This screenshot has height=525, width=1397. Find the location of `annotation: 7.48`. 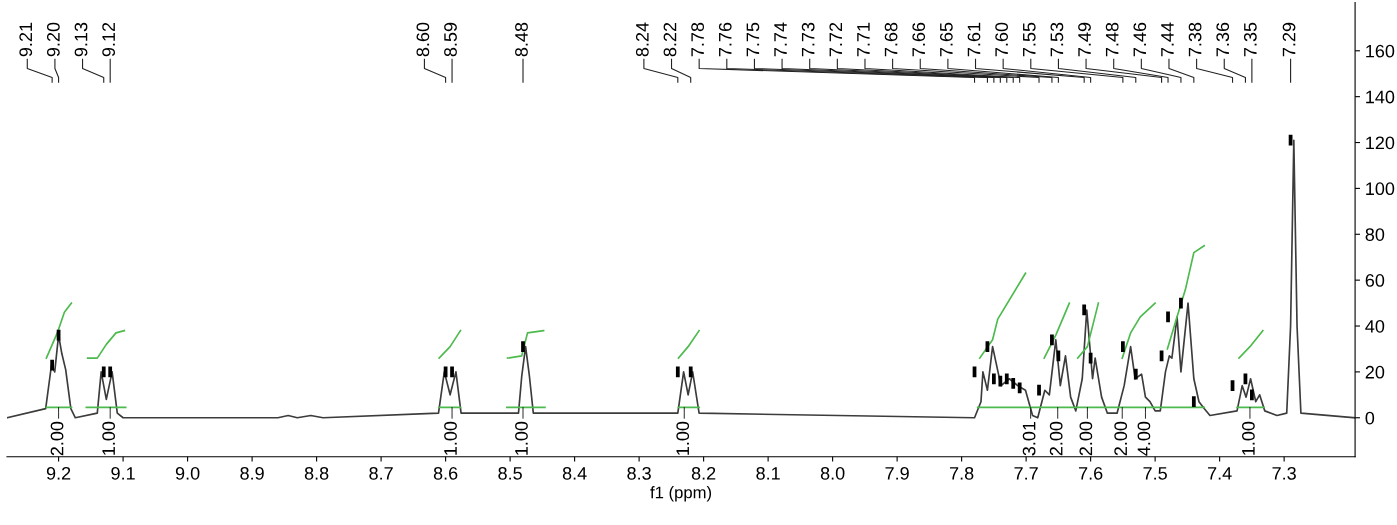

annotation: 7.48 is located at coordinates (1112, 39).